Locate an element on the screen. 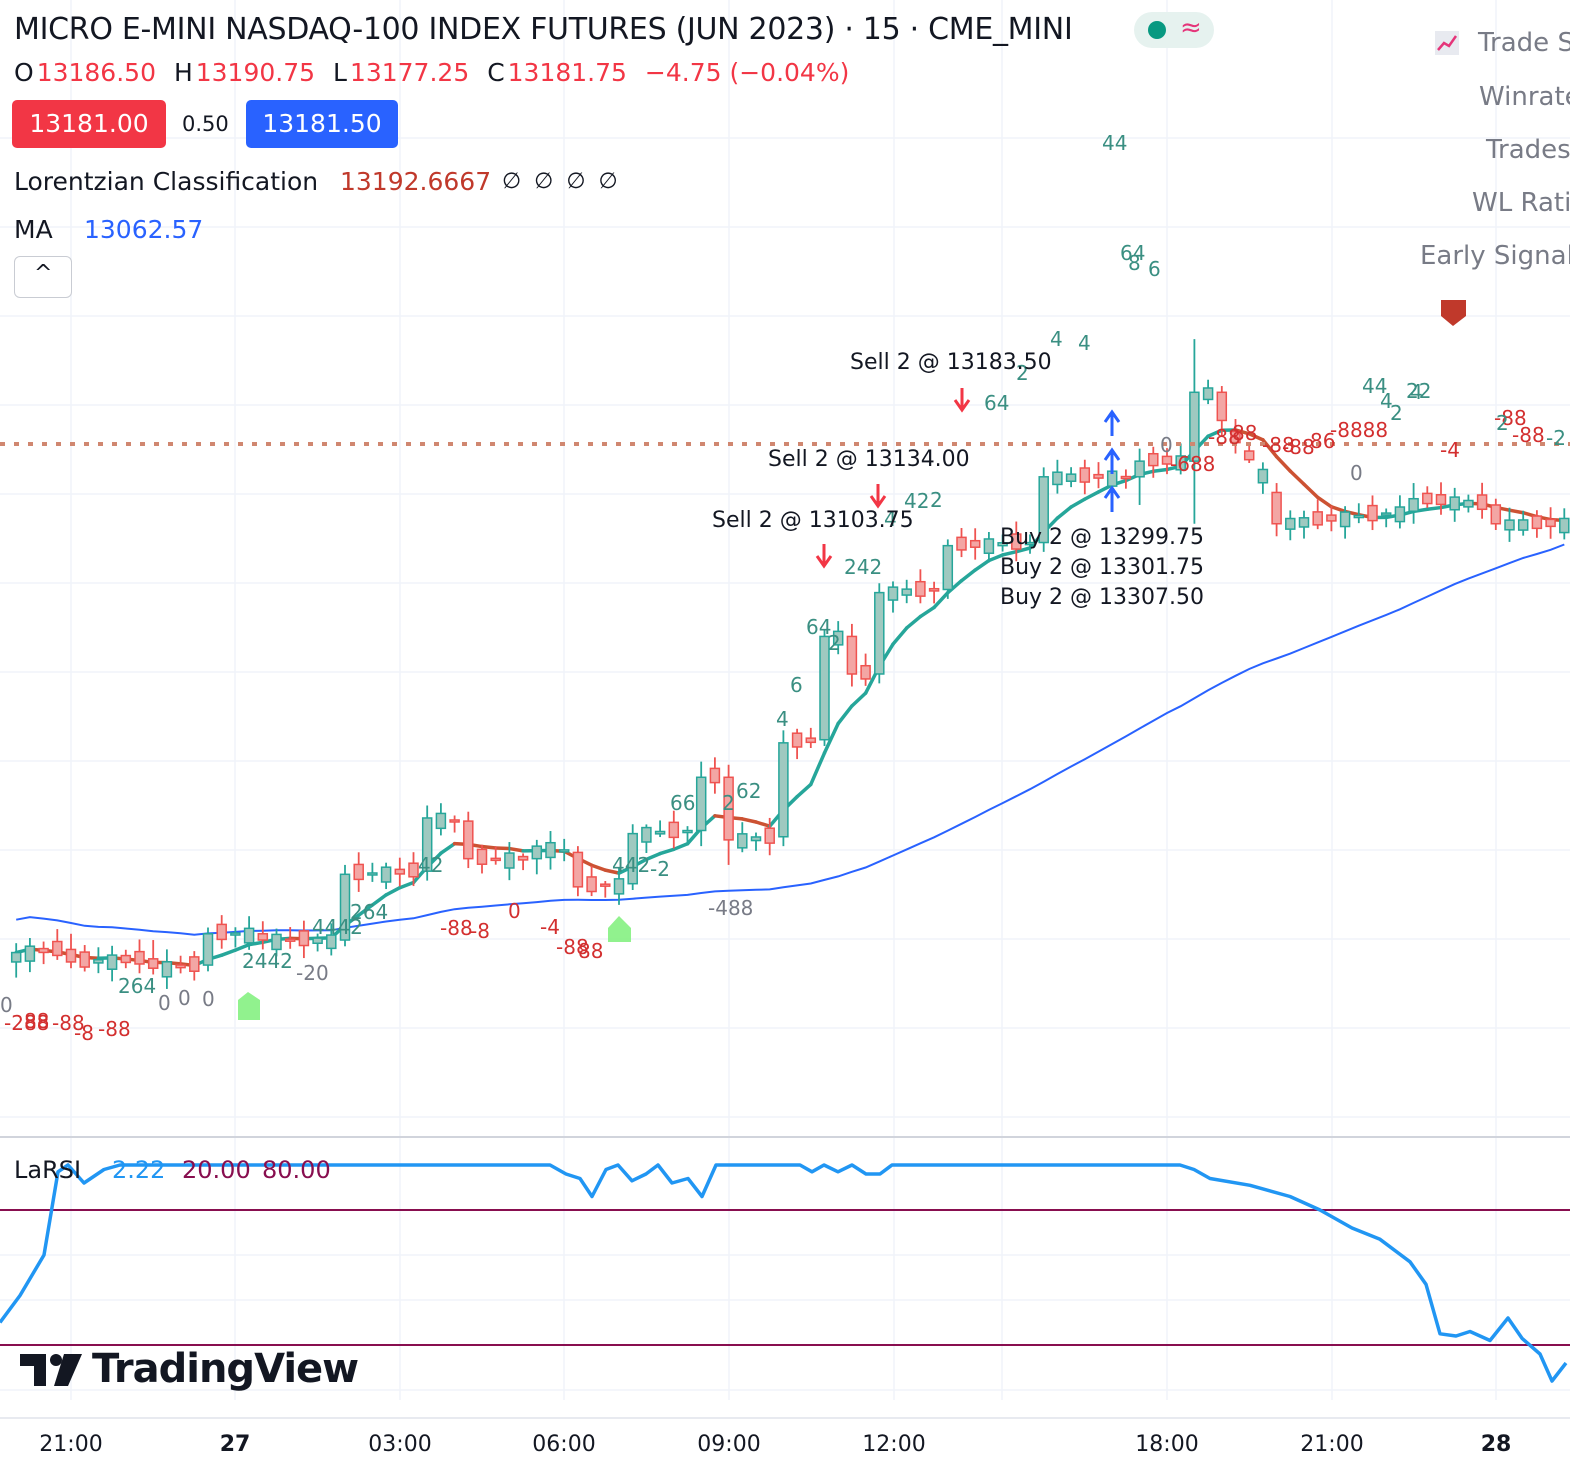 This screenshot has height=1474, width=1570. indicator-ma-name: MA is located at coordinates (33, 229).